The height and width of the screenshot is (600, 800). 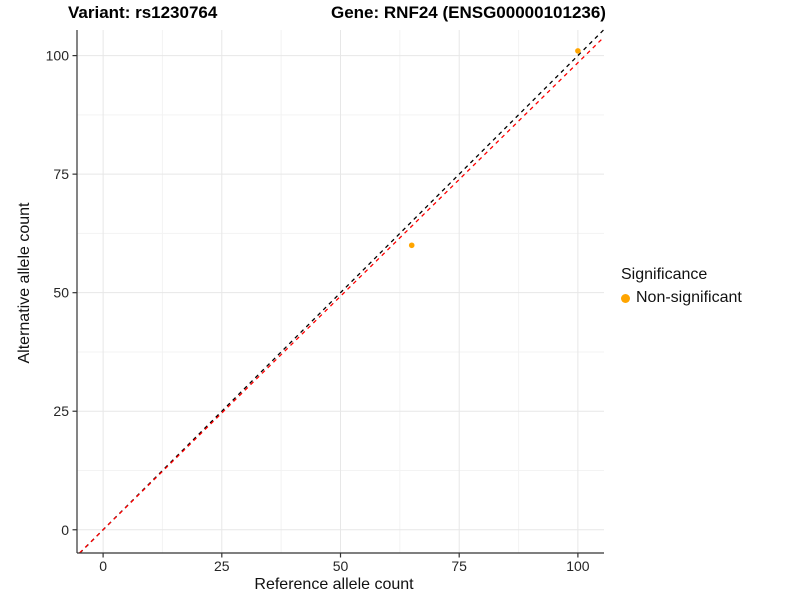 I want to click on x-tick-label: 50, so click(x=341, y=566).